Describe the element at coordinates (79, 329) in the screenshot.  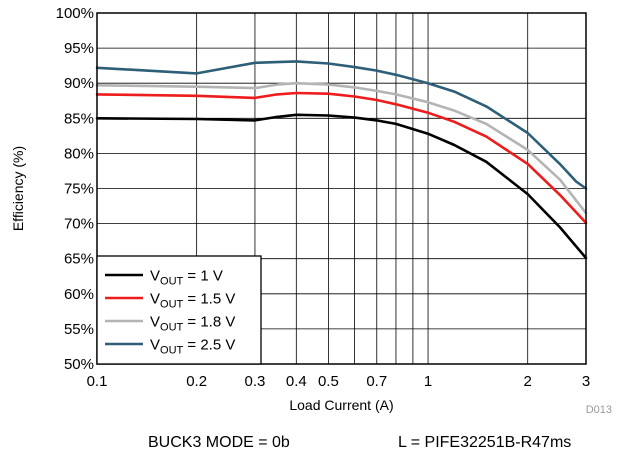
I see `y-tick-label: 55%` at that location.